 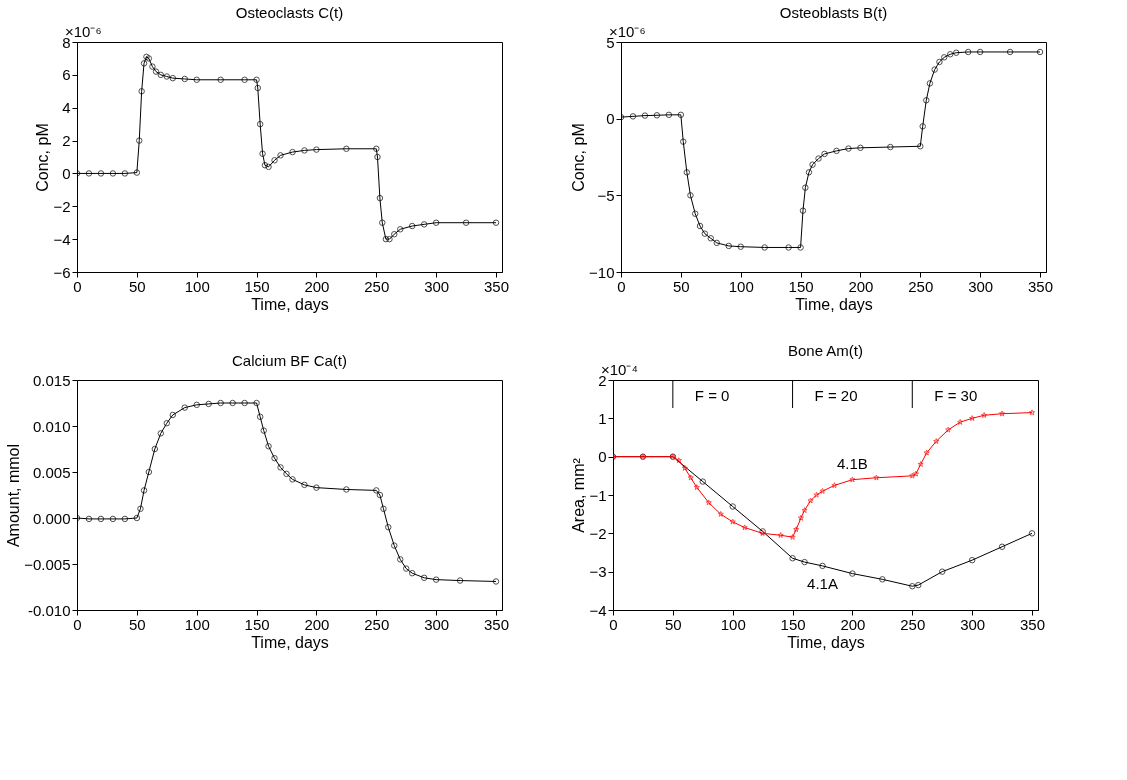 What do you see at coordinates (66, 108) in the screenshot?
I see `y-tick-label: 4` at bounding box center [66, 108].